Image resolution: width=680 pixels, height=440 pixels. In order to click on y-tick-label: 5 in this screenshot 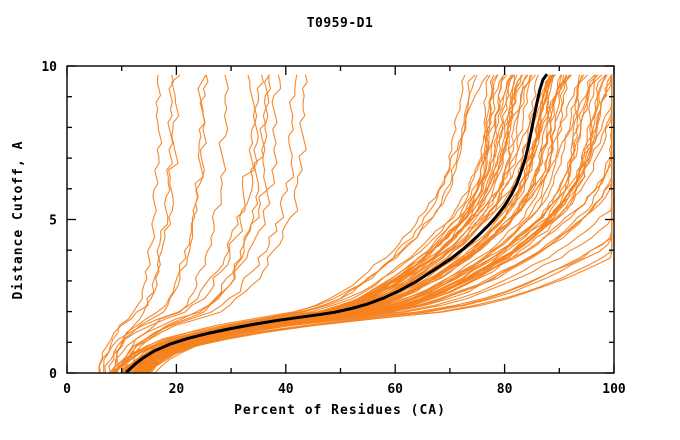, I will do `click(53, 221)`.